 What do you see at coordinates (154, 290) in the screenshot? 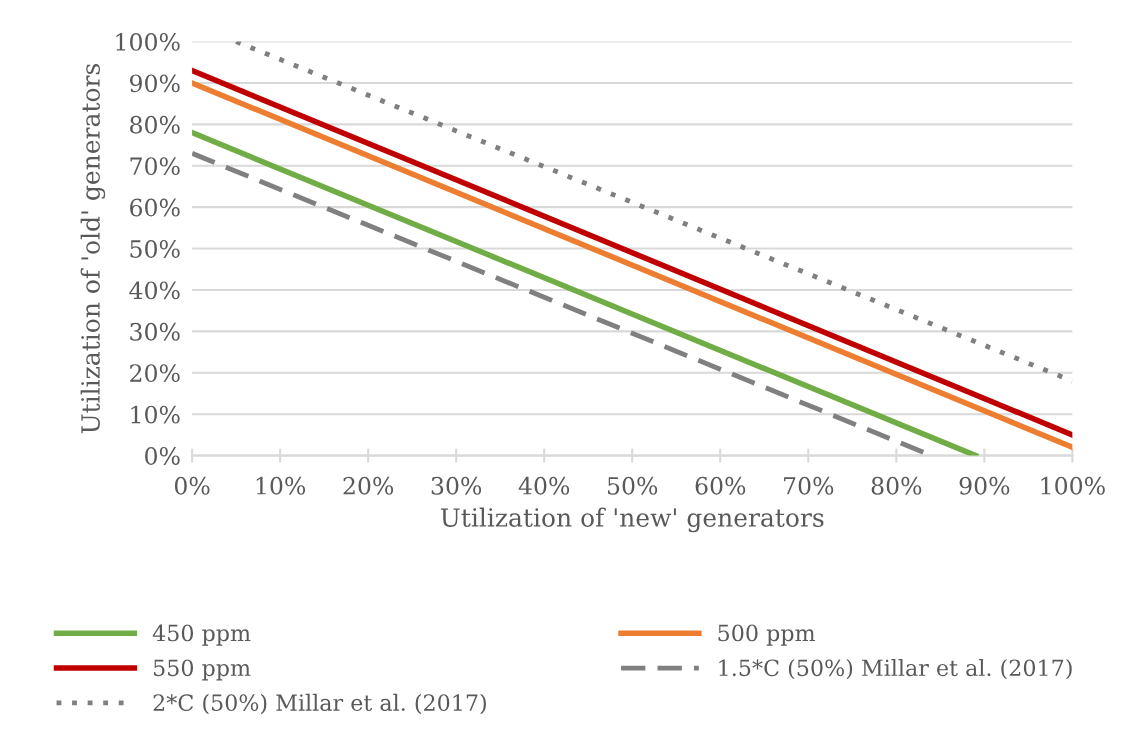
I see `y-tick-label: 40%` at bounding box center [154, 290].